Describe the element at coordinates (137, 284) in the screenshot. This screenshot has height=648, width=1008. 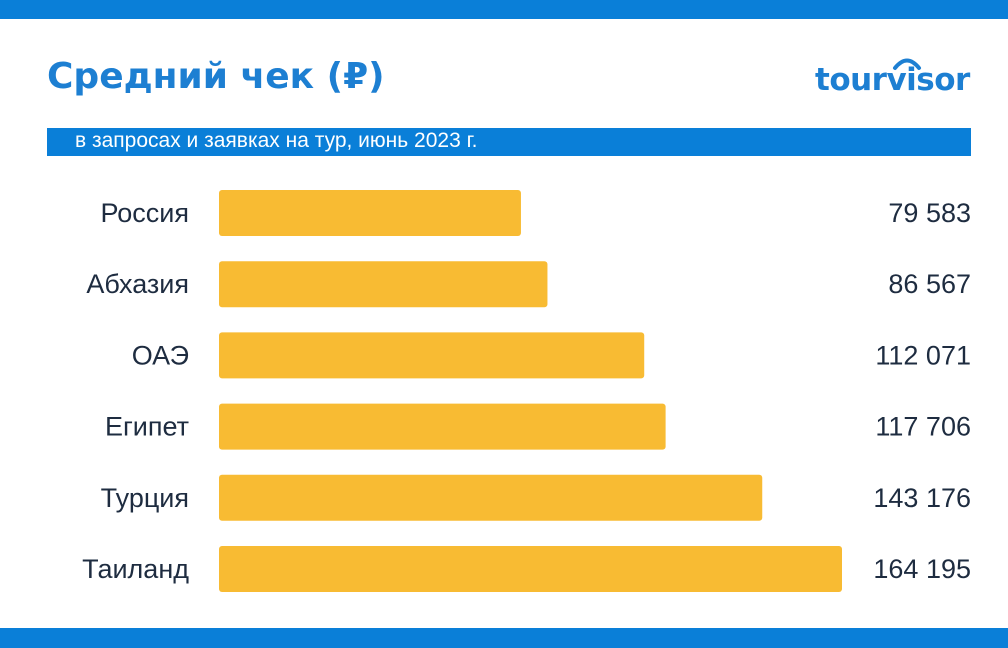
I see `category-label-2: Абхазия` at that location.